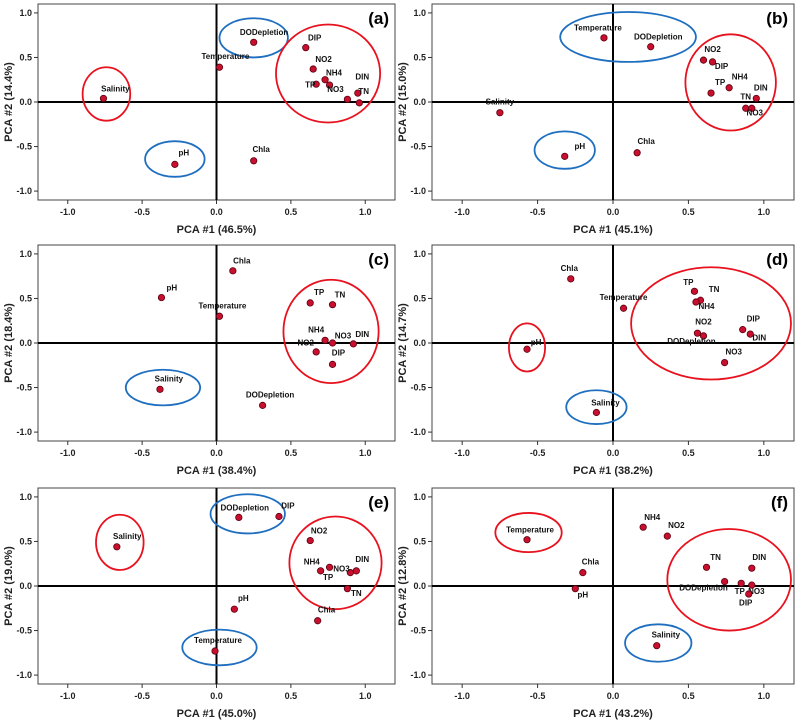 This screenshot has height=720, width=800. I want to click on x-axis-label: PCA #1 (46.5%), so click(217, 230).